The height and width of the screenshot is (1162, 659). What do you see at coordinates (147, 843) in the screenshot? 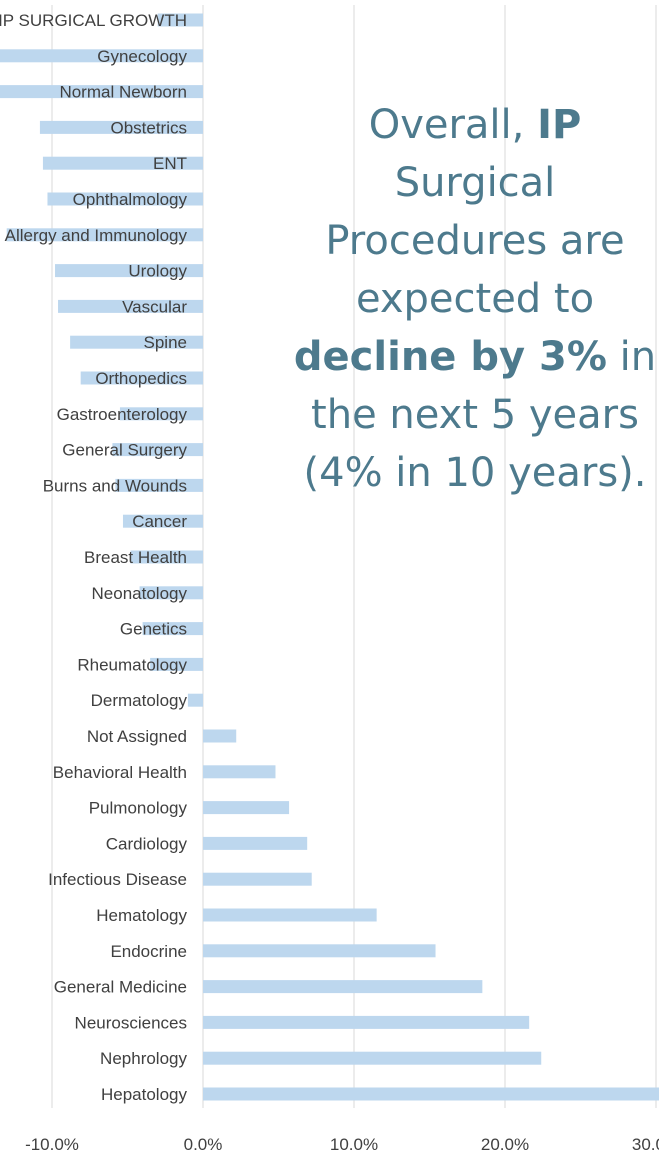
I see `category-label: Cardiology` at bounding box center [147, 843].